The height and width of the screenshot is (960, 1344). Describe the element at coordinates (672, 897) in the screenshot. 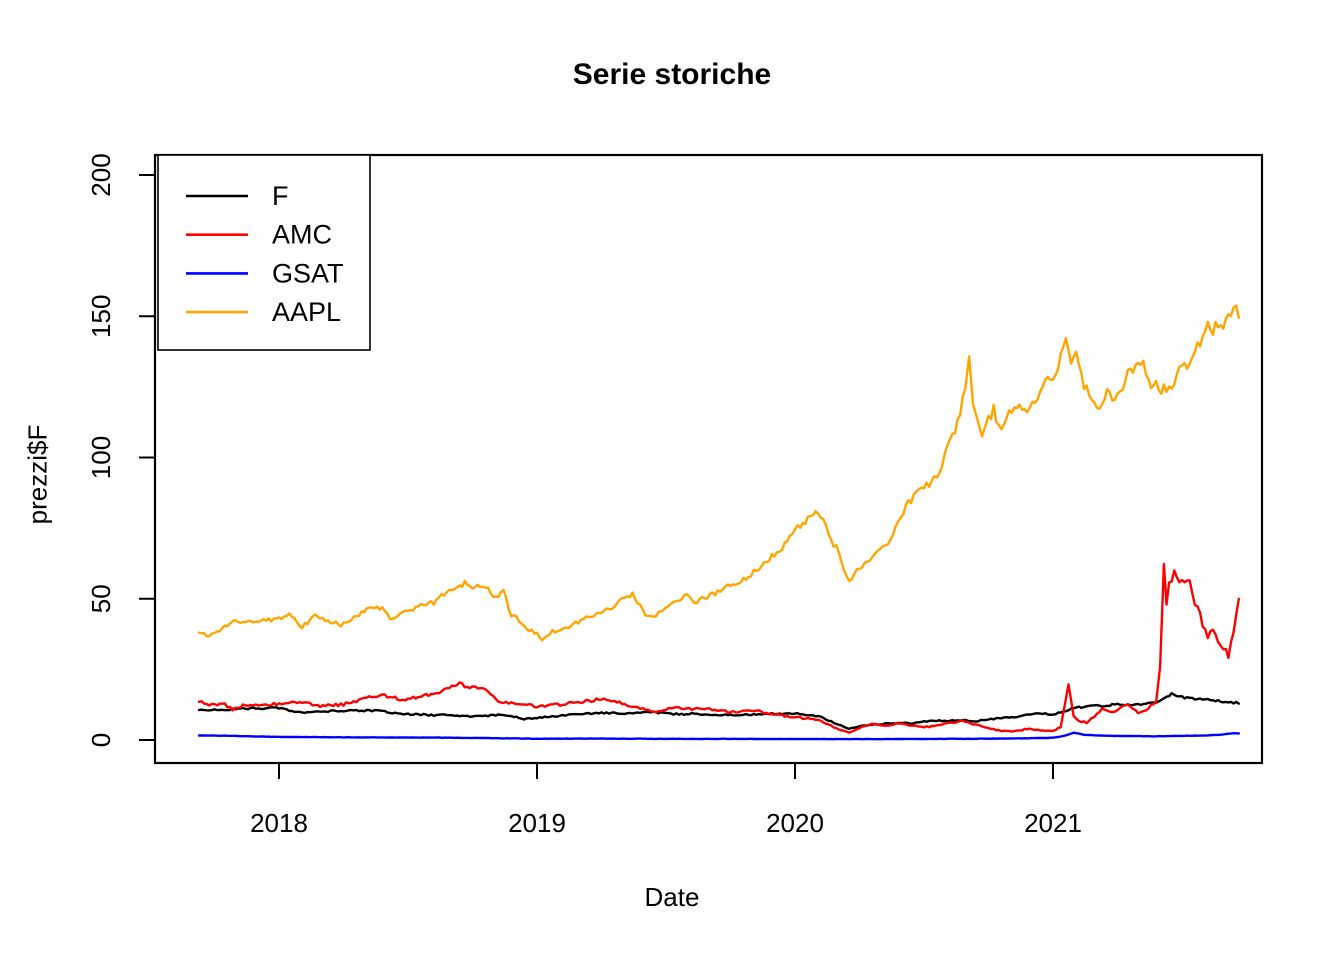

I see `x-axis-title: Date` at that location.